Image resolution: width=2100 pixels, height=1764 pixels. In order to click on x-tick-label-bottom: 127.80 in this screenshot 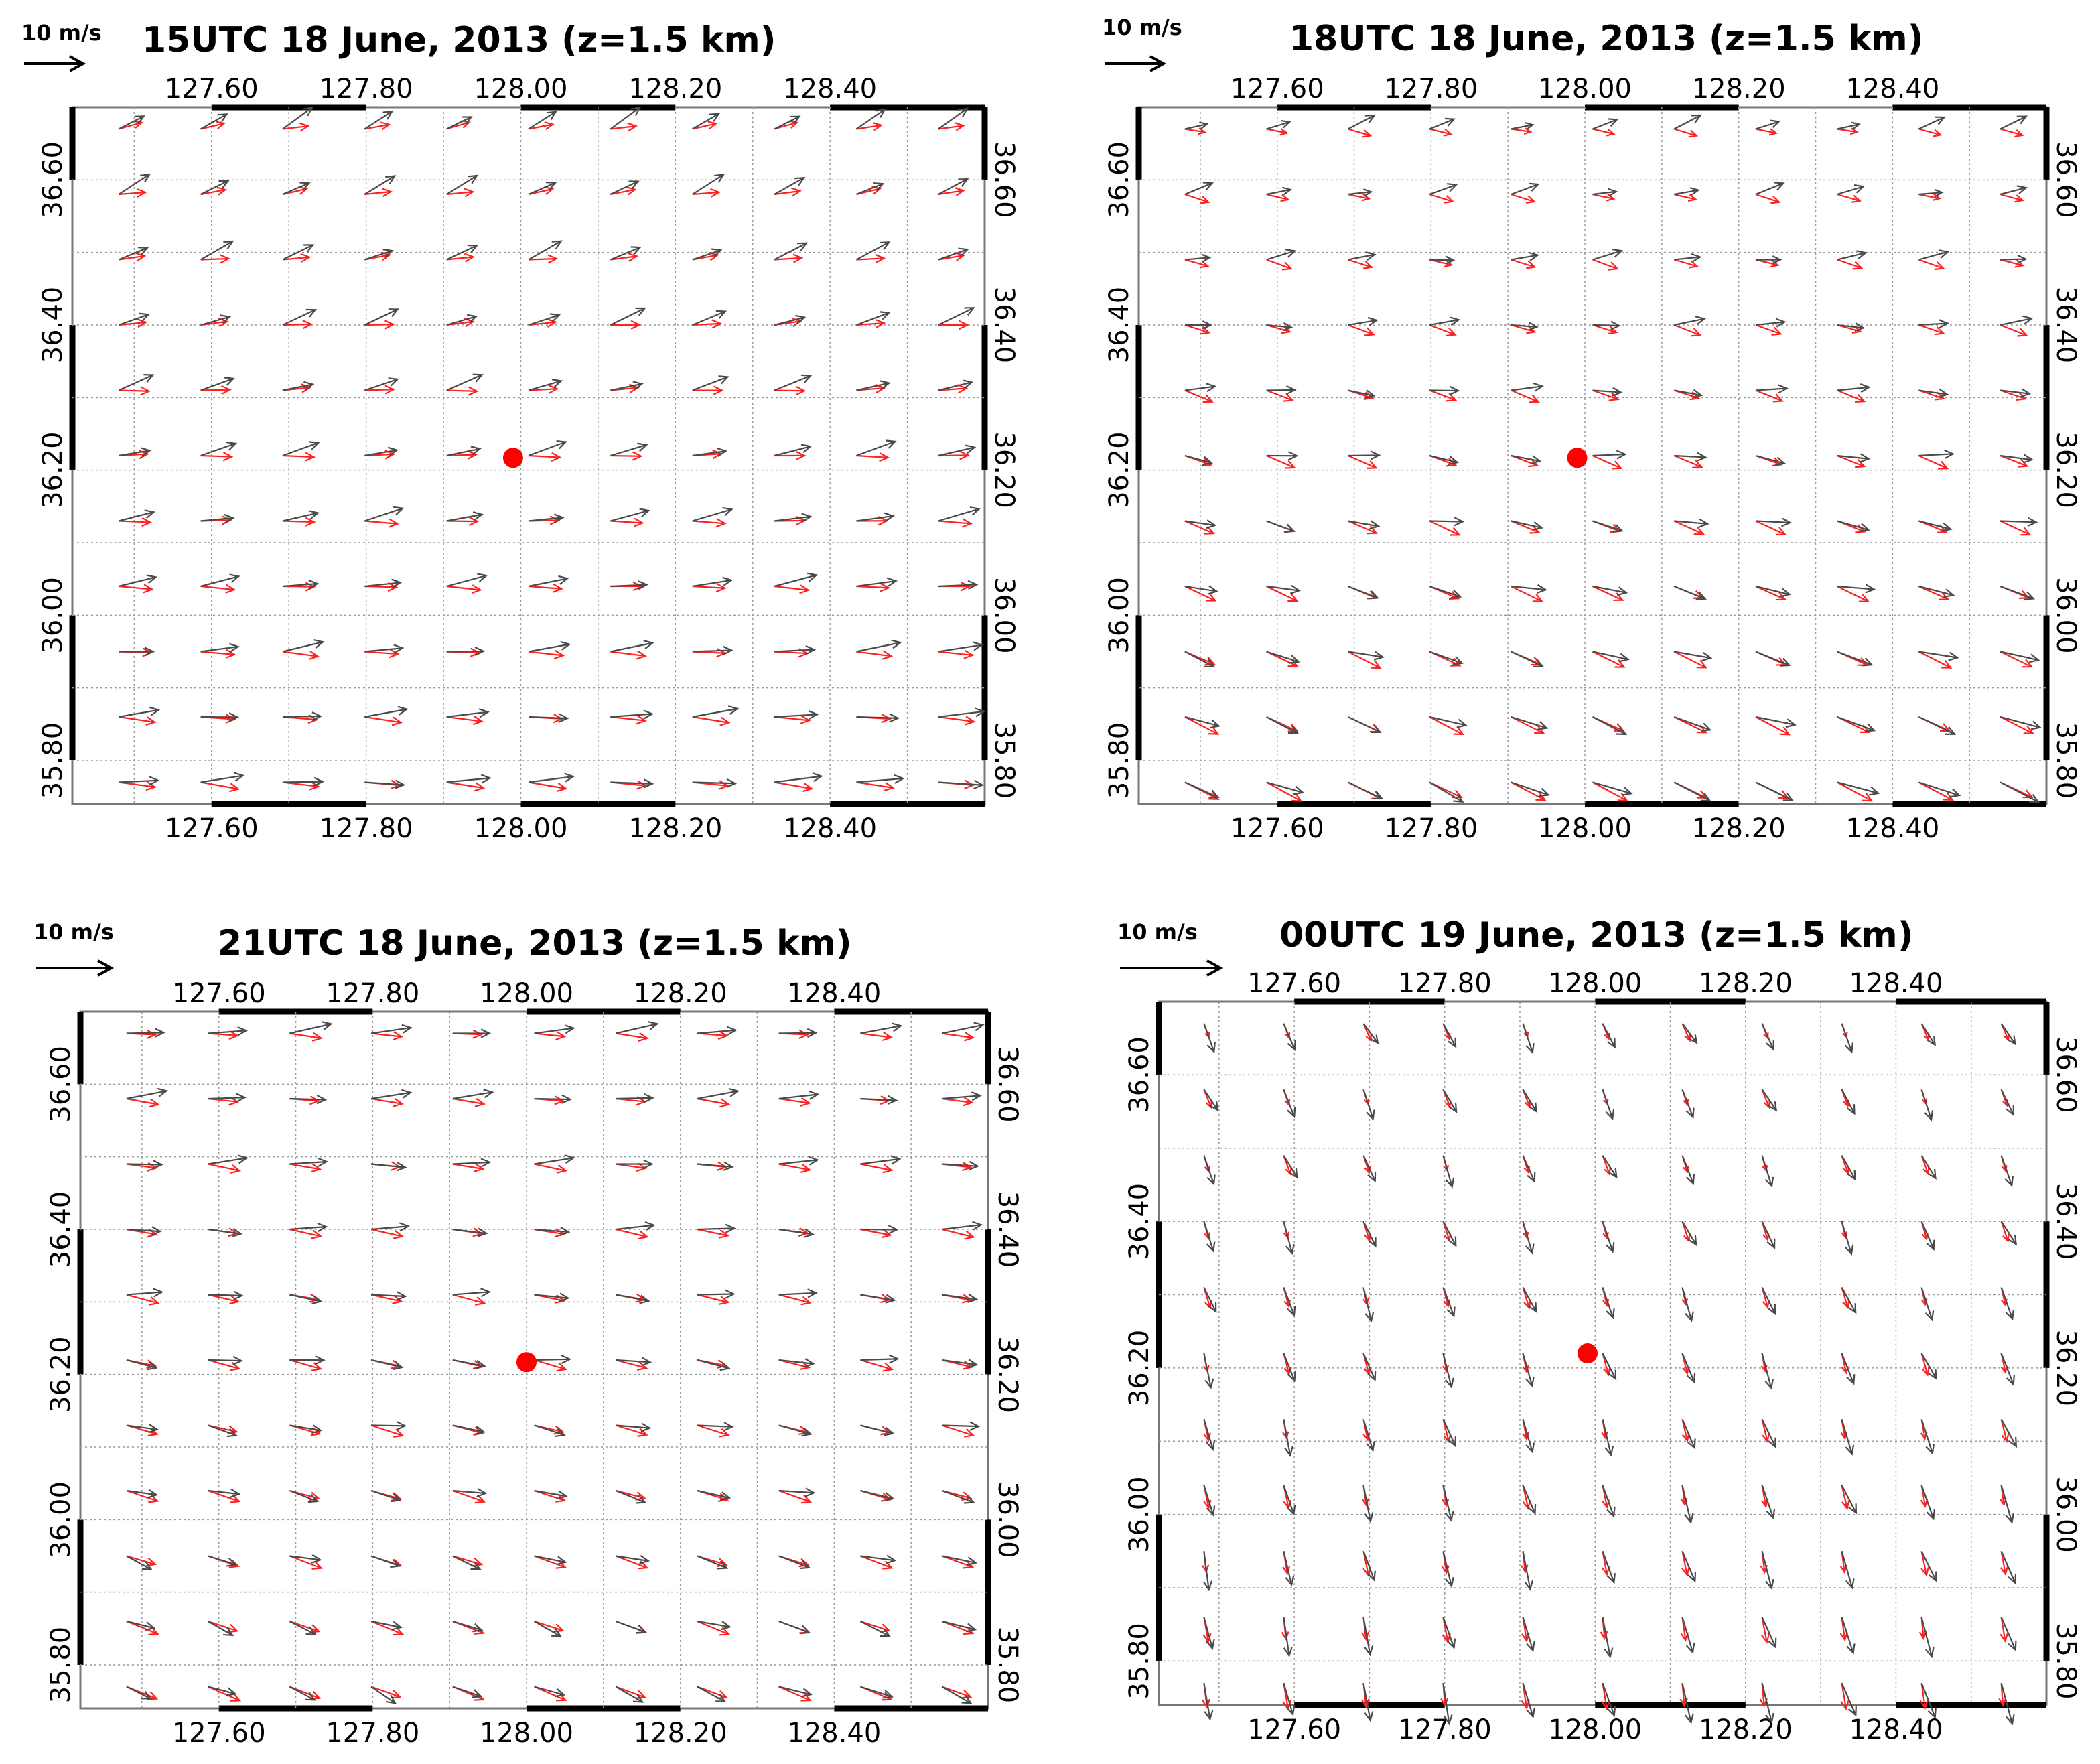, I will do `click(367, 828)`.